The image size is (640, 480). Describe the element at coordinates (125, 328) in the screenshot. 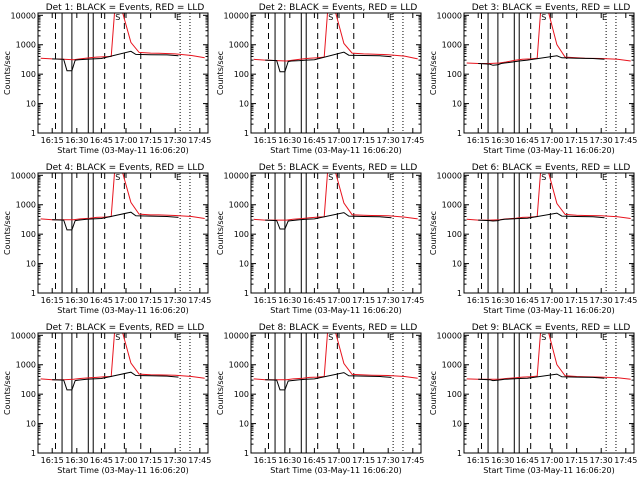

I see `panel-title: Det 7: BLACK = Events, RED = LLD` at that location.